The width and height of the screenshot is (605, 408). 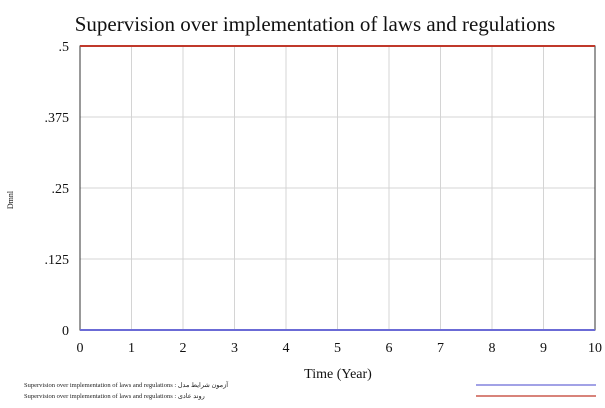 What do you see at coordinates (440, 348) in the screenshot?
I see `x-tick-label: 7` at bounding box center [440, 348].